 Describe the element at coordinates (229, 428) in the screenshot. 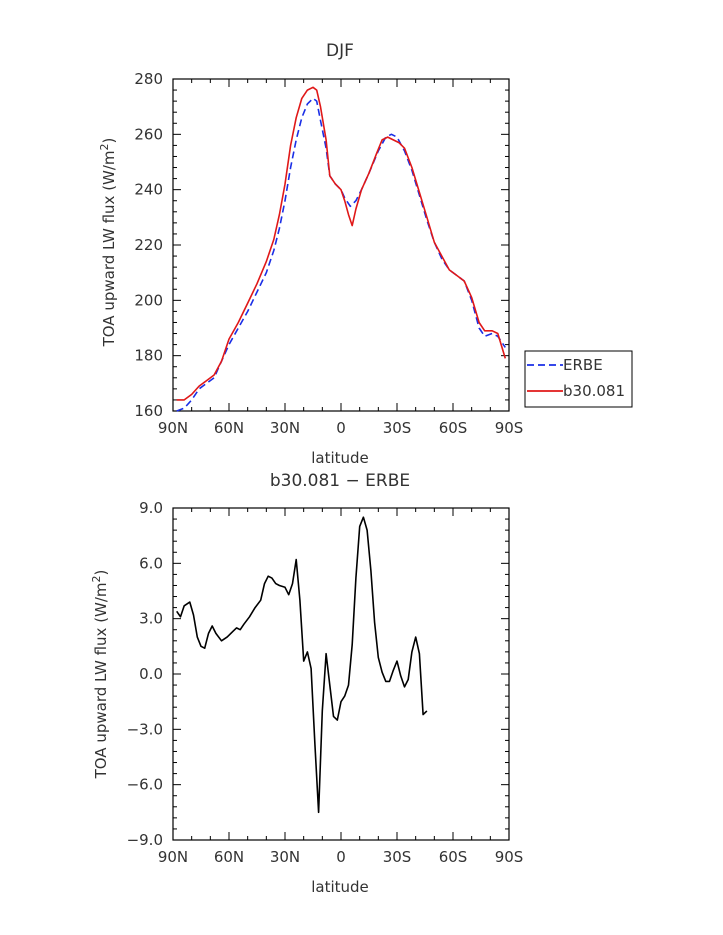

I see `top-chart-x-tick-label: 60N` at that location.